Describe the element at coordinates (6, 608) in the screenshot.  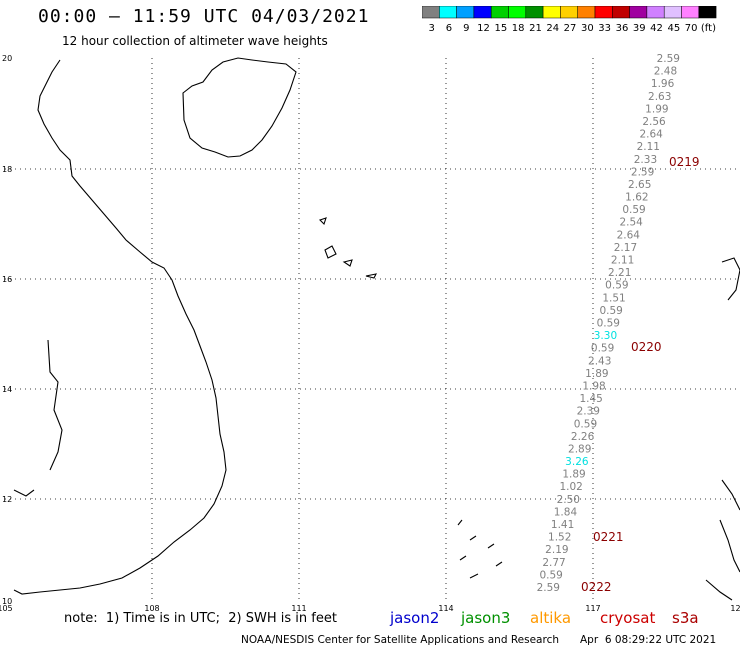
I see `lon-label: 105` at that location.